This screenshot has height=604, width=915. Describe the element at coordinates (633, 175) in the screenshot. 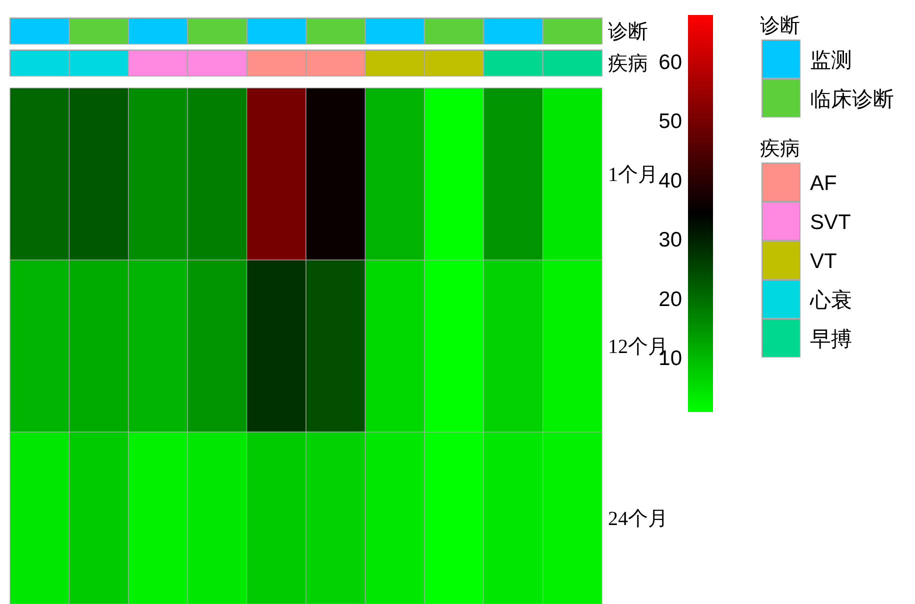

I see `y-tick-label: 1个月` at that location.